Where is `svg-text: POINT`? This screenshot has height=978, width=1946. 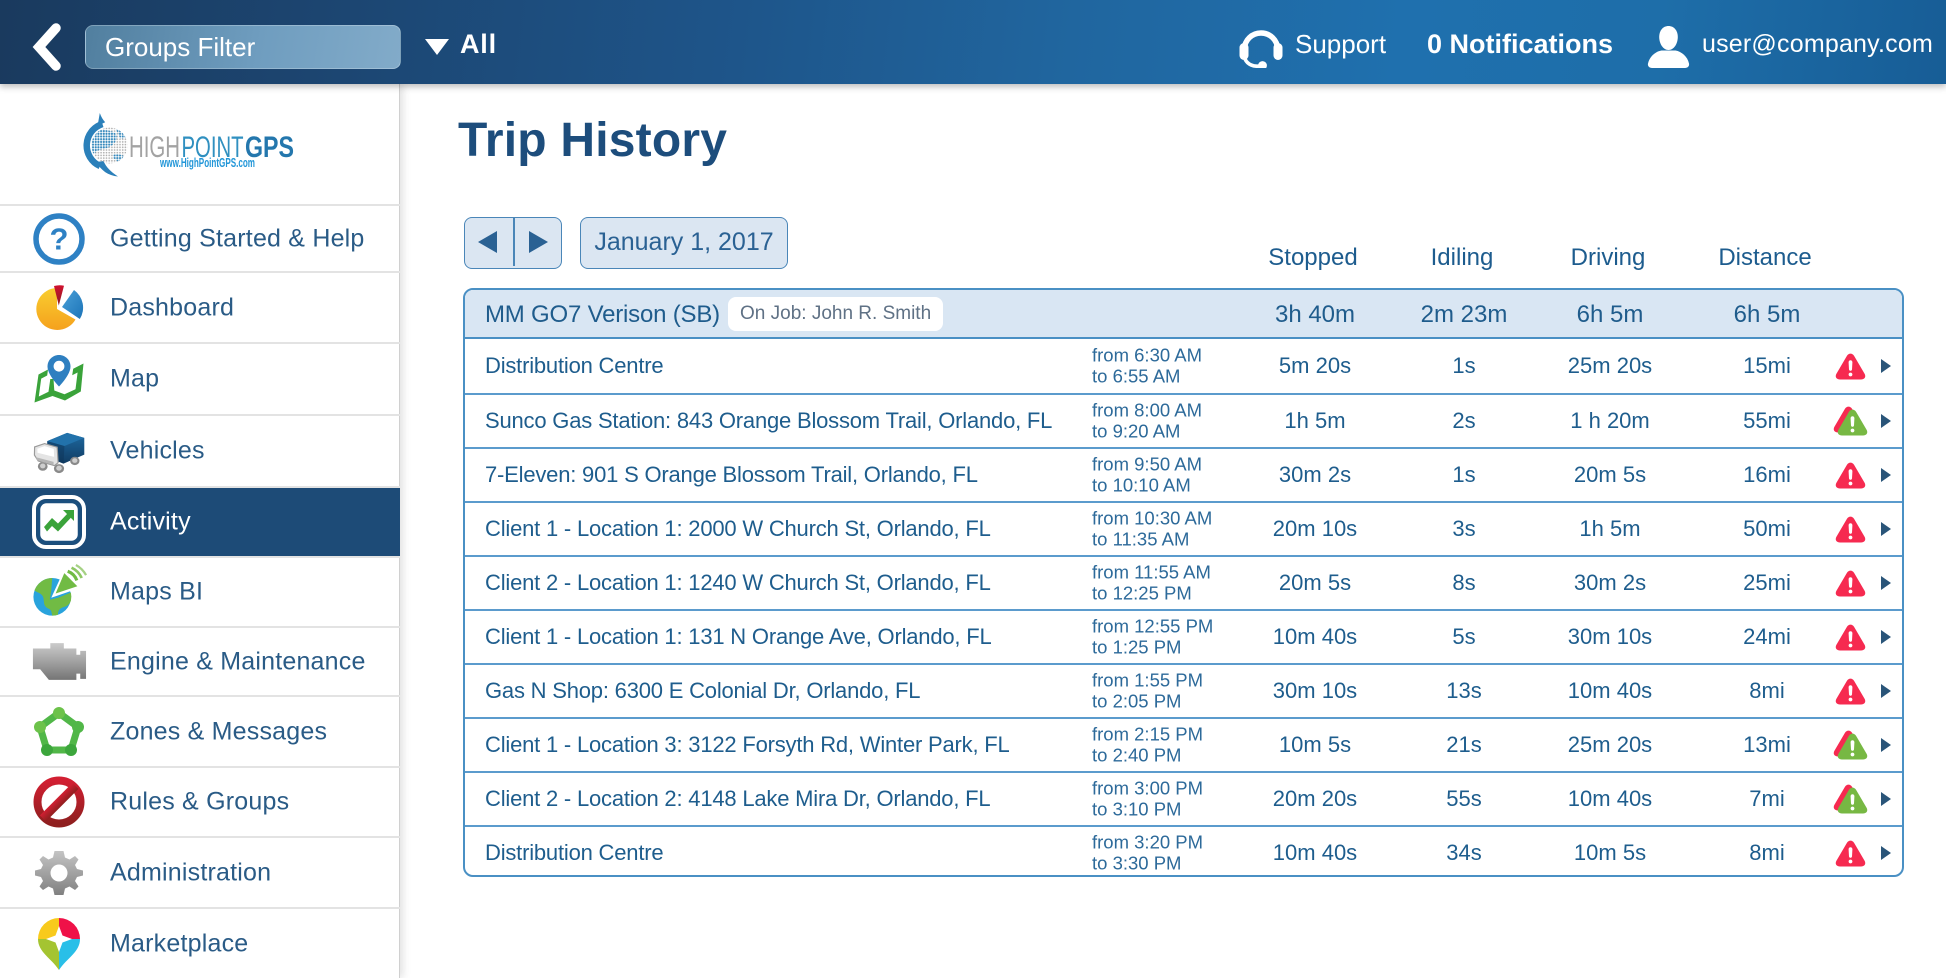 svg-text: POINT is located at coordinates (213, 147).